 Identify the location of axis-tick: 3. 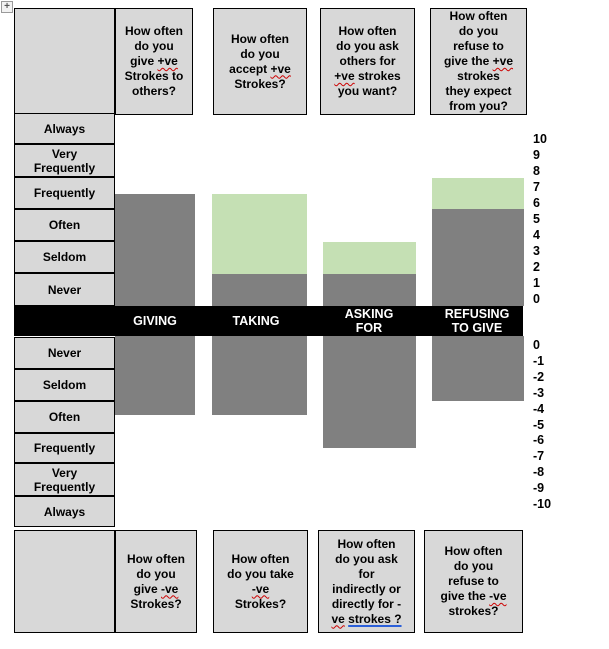
(536, 251).